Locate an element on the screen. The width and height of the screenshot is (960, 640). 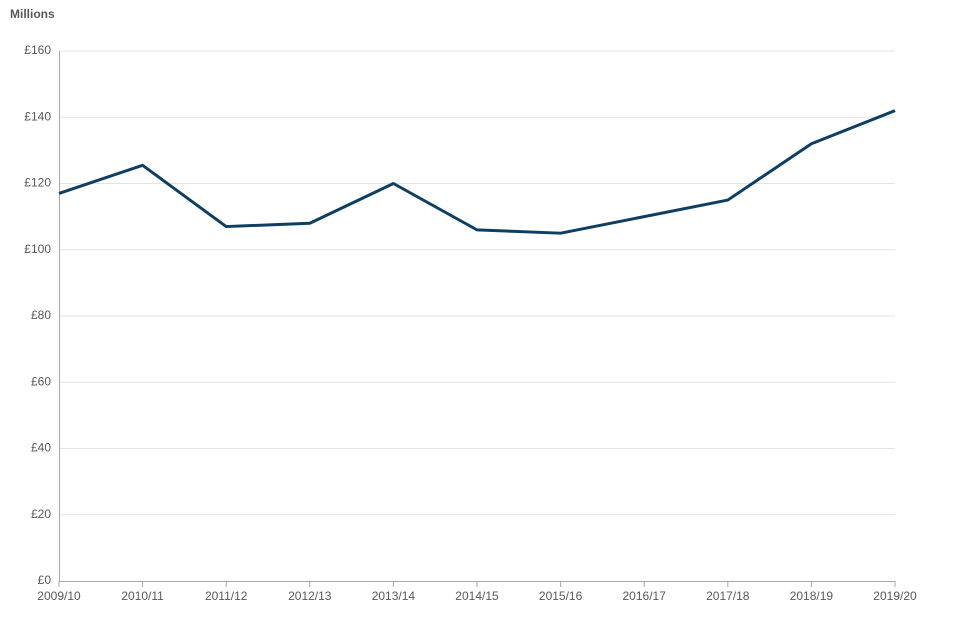
x-tick-label: 2011/12 is located at coordinates (226, 596).